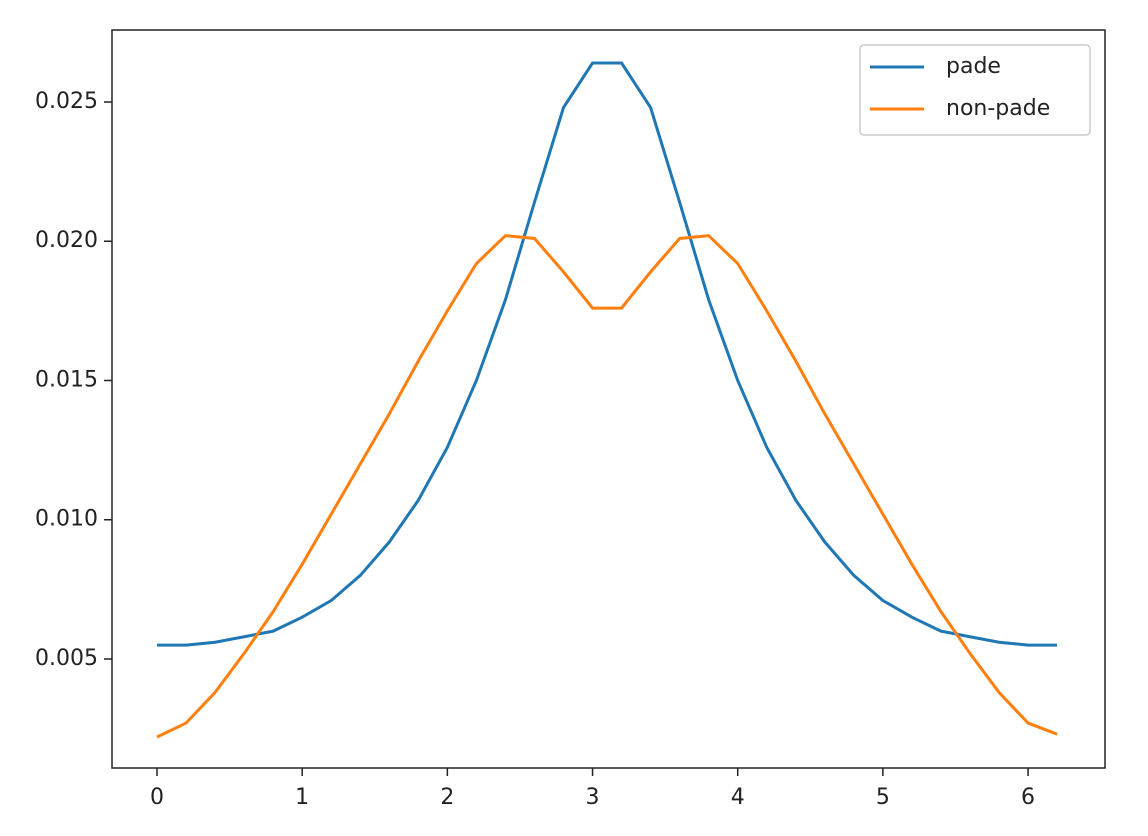 This screenshot has height=836, width=1148. What do you see at coordinates (66, 519) in the screenshot?
I see `y-tick-label: 0.010` at bounding box center [66, 519].